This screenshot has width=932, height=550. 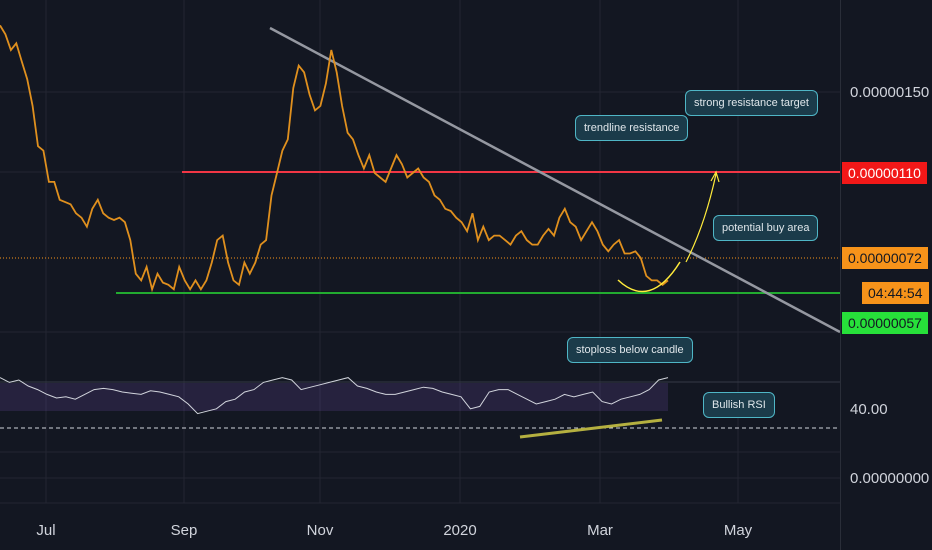 I want to click on target-arrow, so click(x=702, y=216).